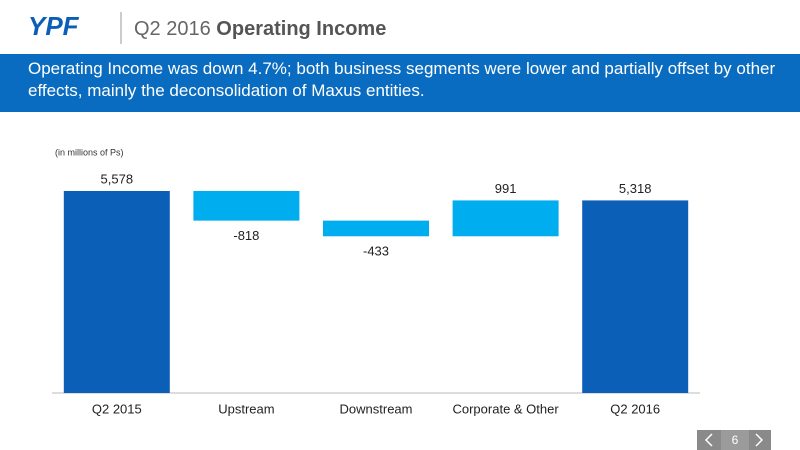  I want to click on value-label: 5,578, so click(117, 178).